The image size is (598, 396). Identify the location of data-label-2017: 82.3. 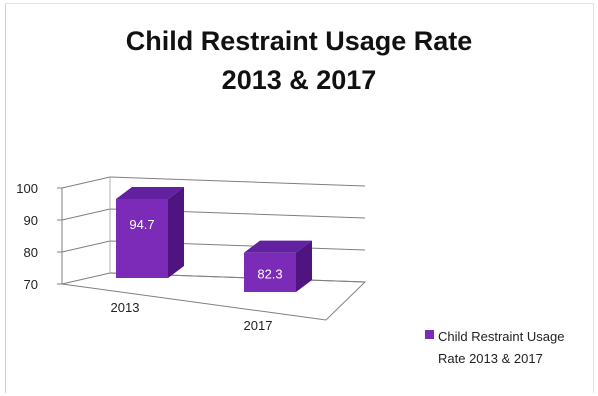
(269, 274).